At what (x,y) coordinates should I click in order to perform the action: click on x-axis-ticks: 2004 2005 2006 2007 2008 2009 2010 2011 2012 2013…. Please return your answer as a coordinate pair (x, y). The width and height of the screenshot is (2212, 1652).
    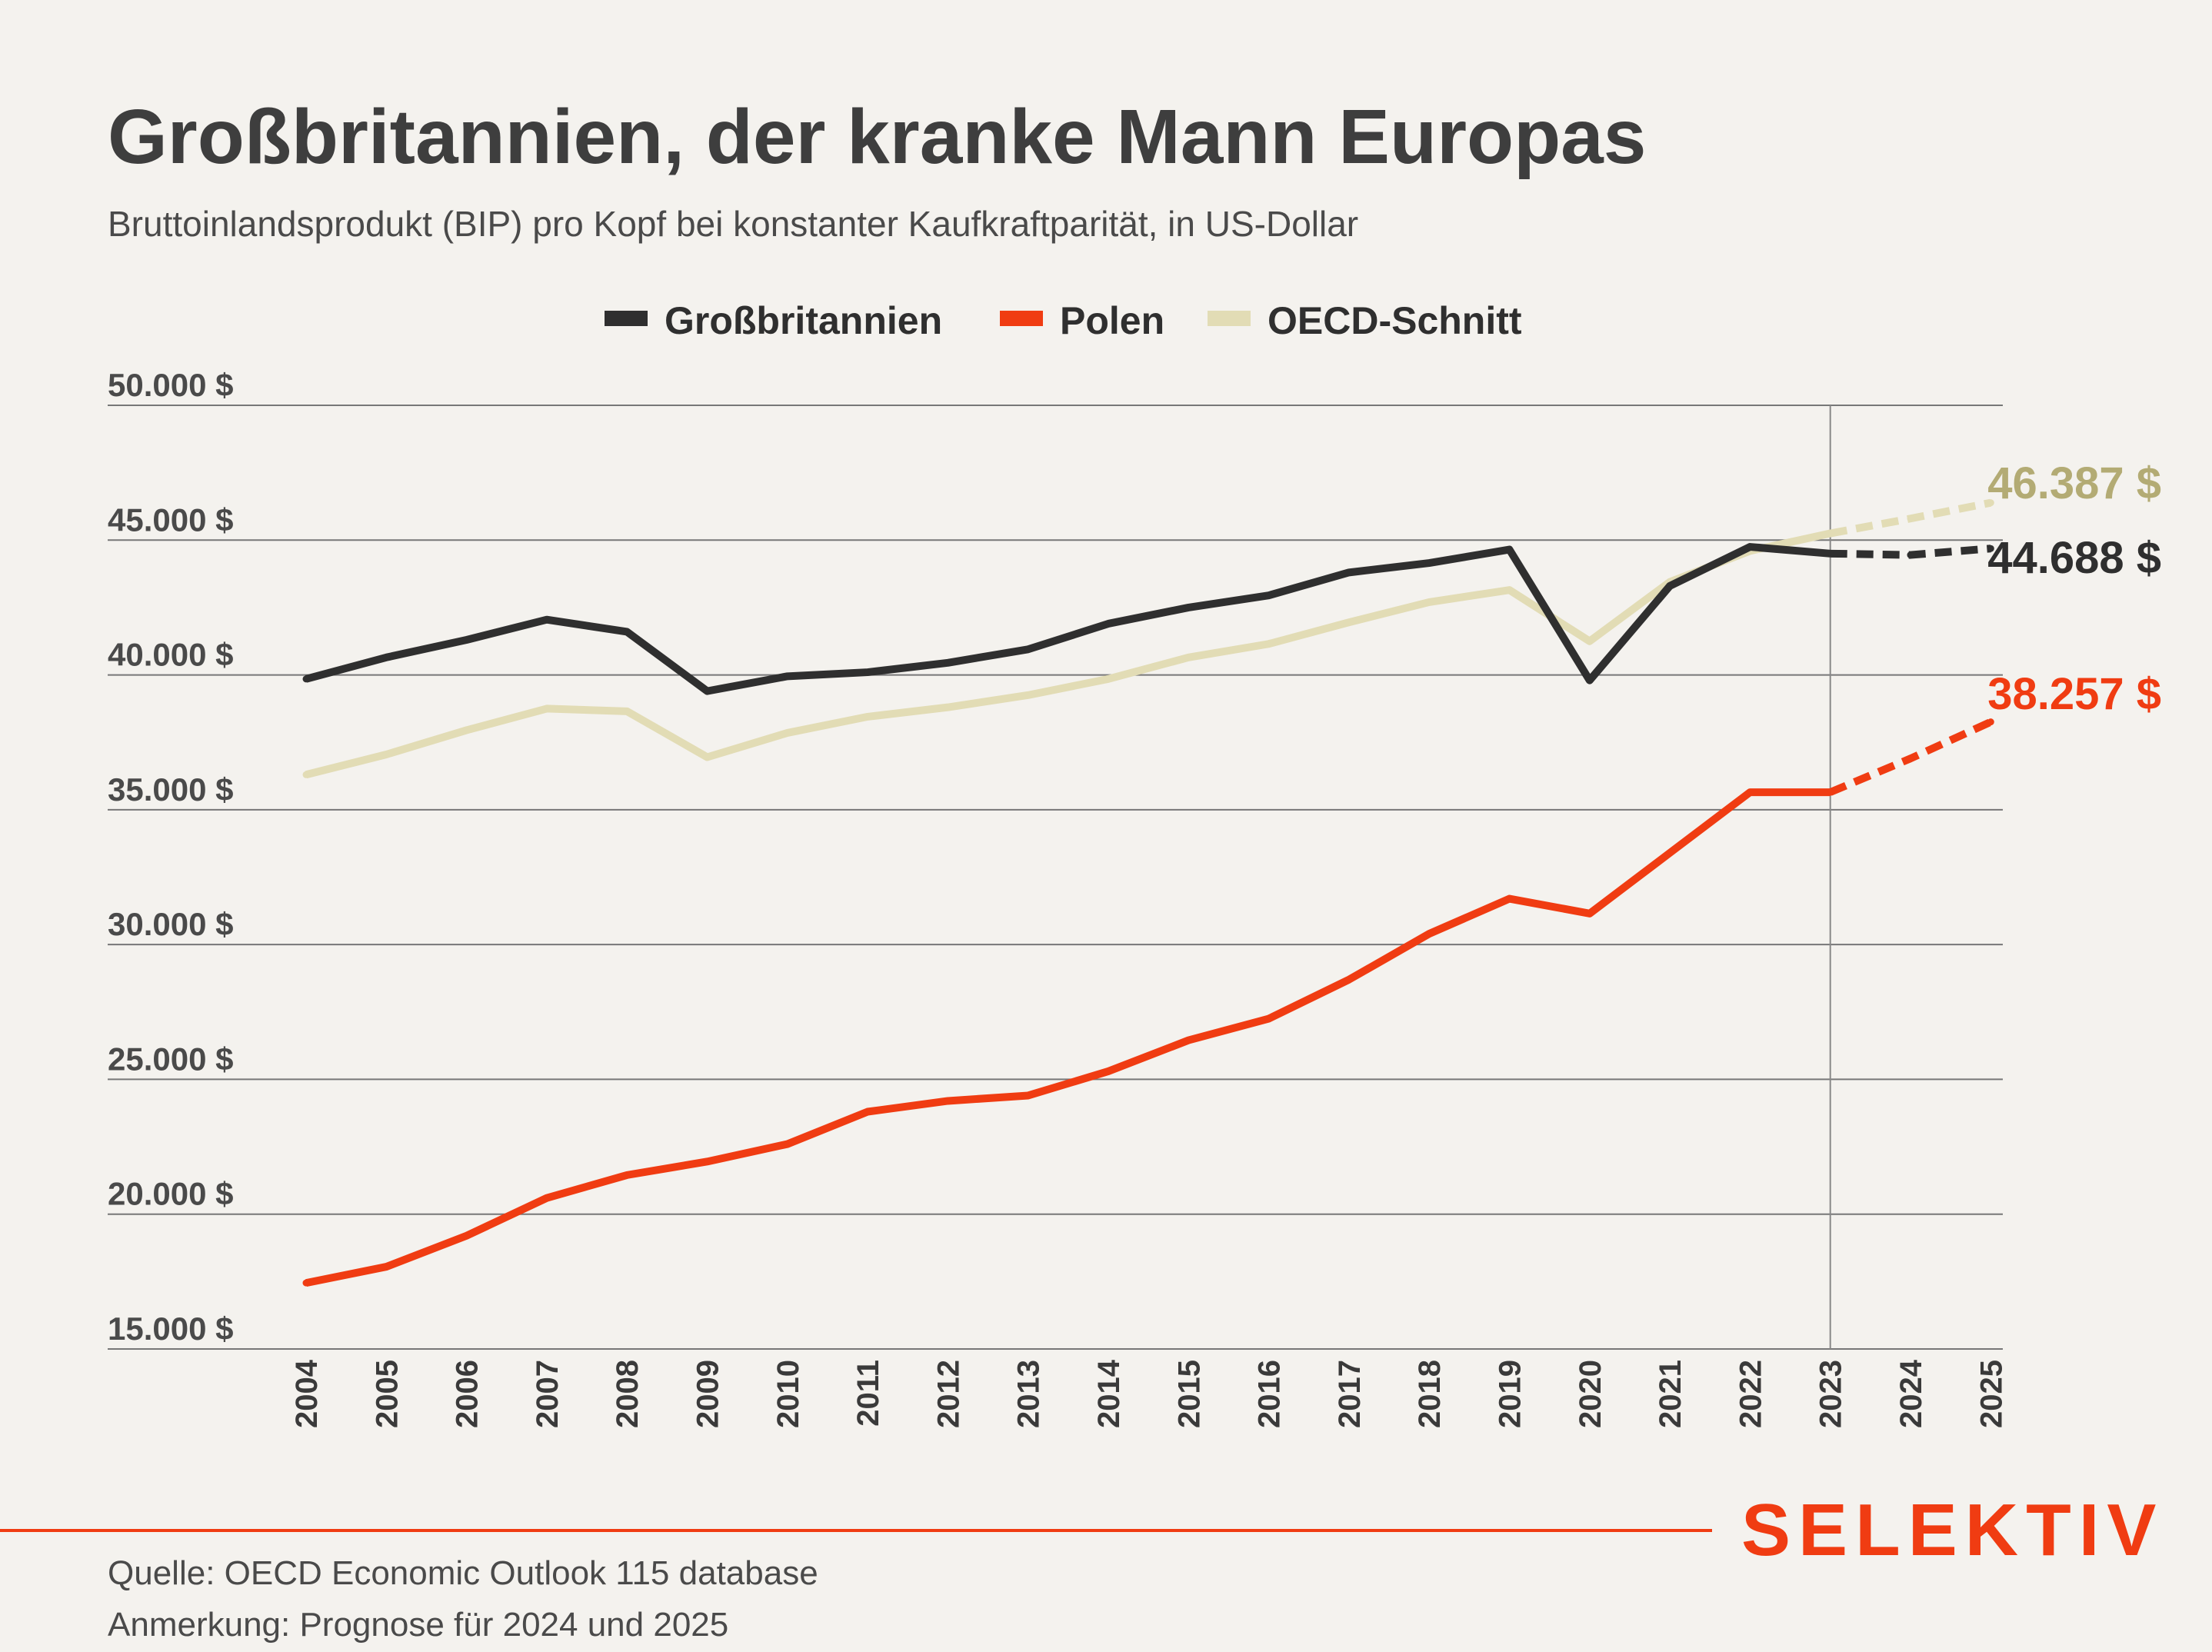
    Looking at the image, I should click on (1149, 1393).